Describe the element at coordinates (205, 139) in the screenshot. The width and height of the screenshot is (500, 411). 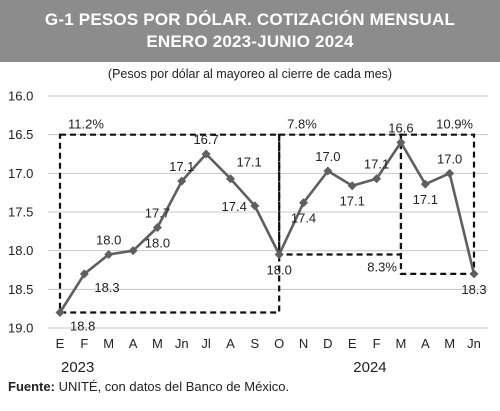
I see `data-label: 16.7` at that location.